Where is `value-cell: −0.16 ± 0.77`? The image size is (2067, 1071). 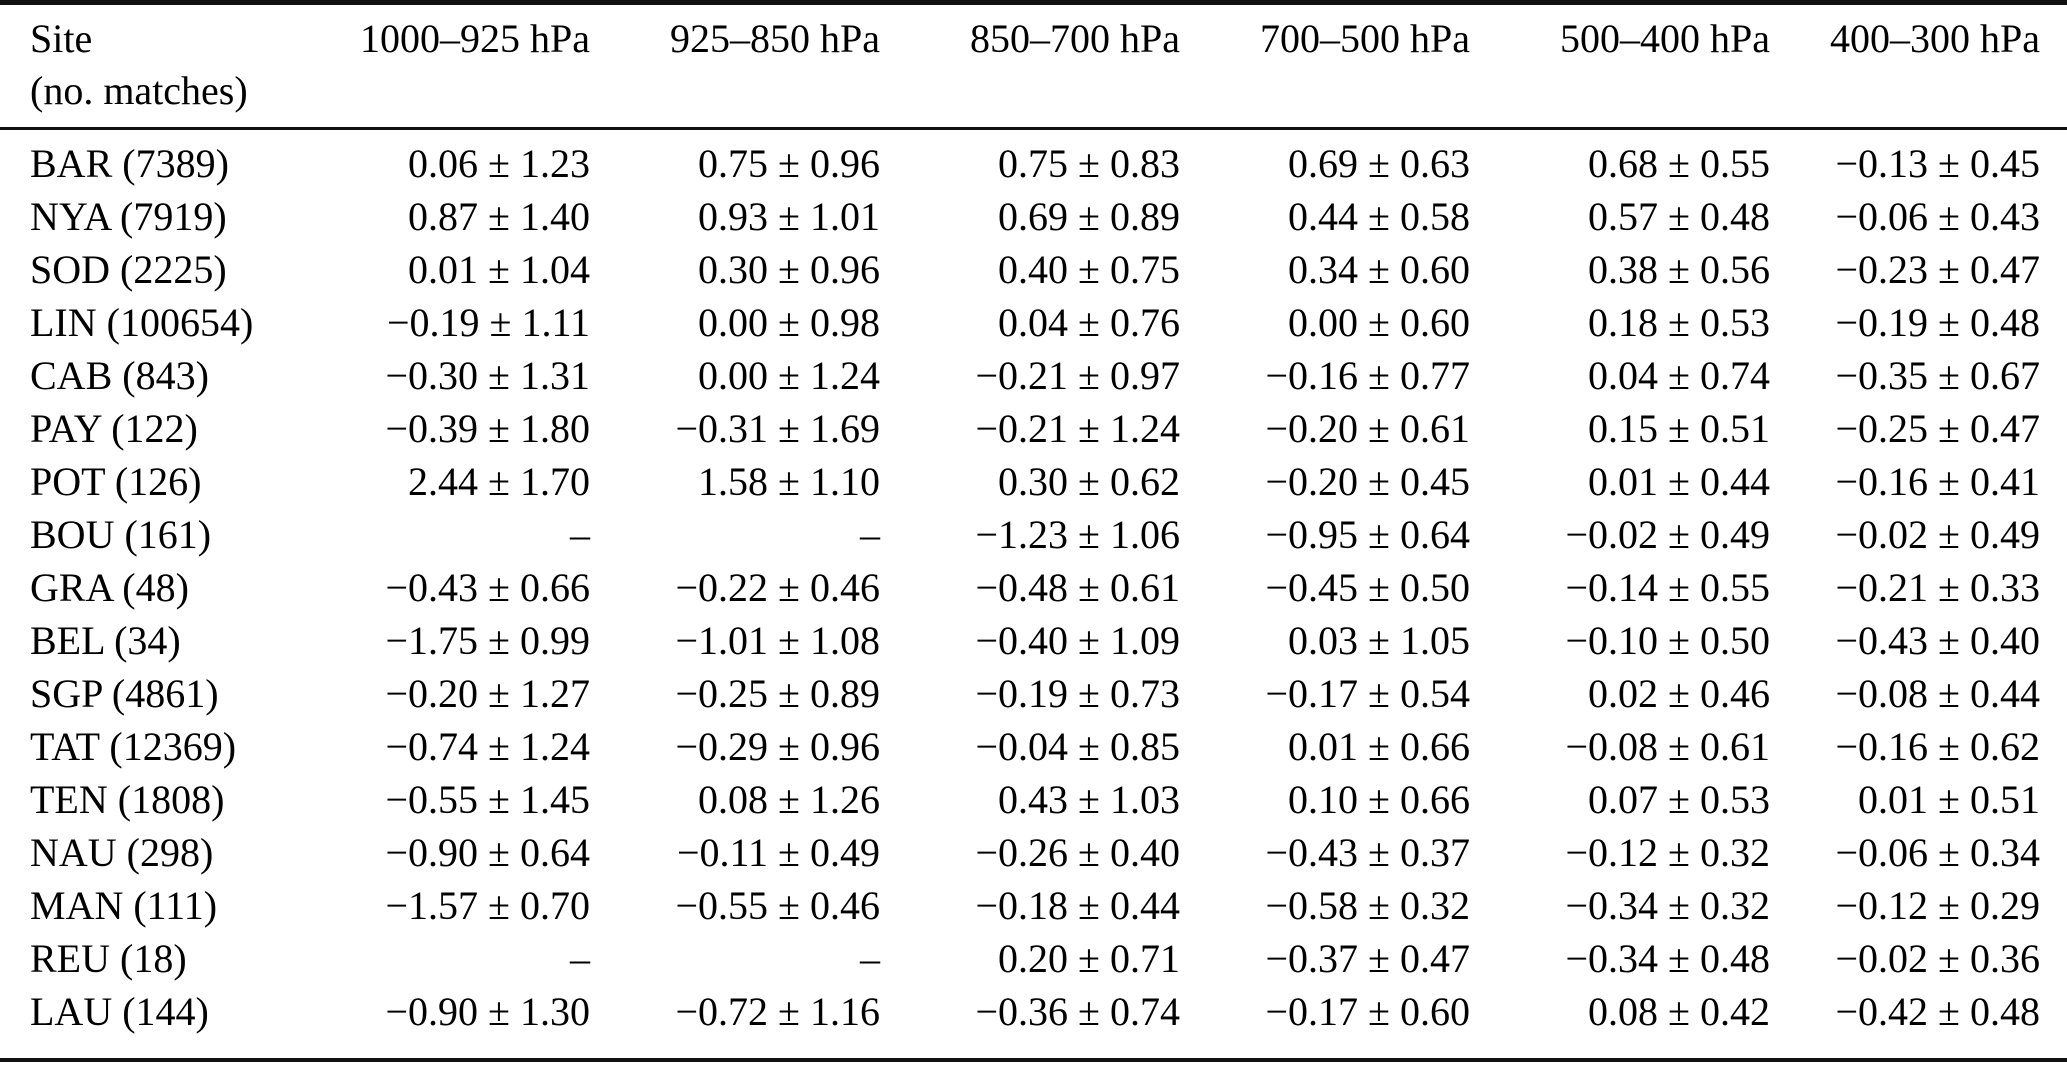
value-cell: −0.16 ± 0.77 is located at coordinates (1367, 375).